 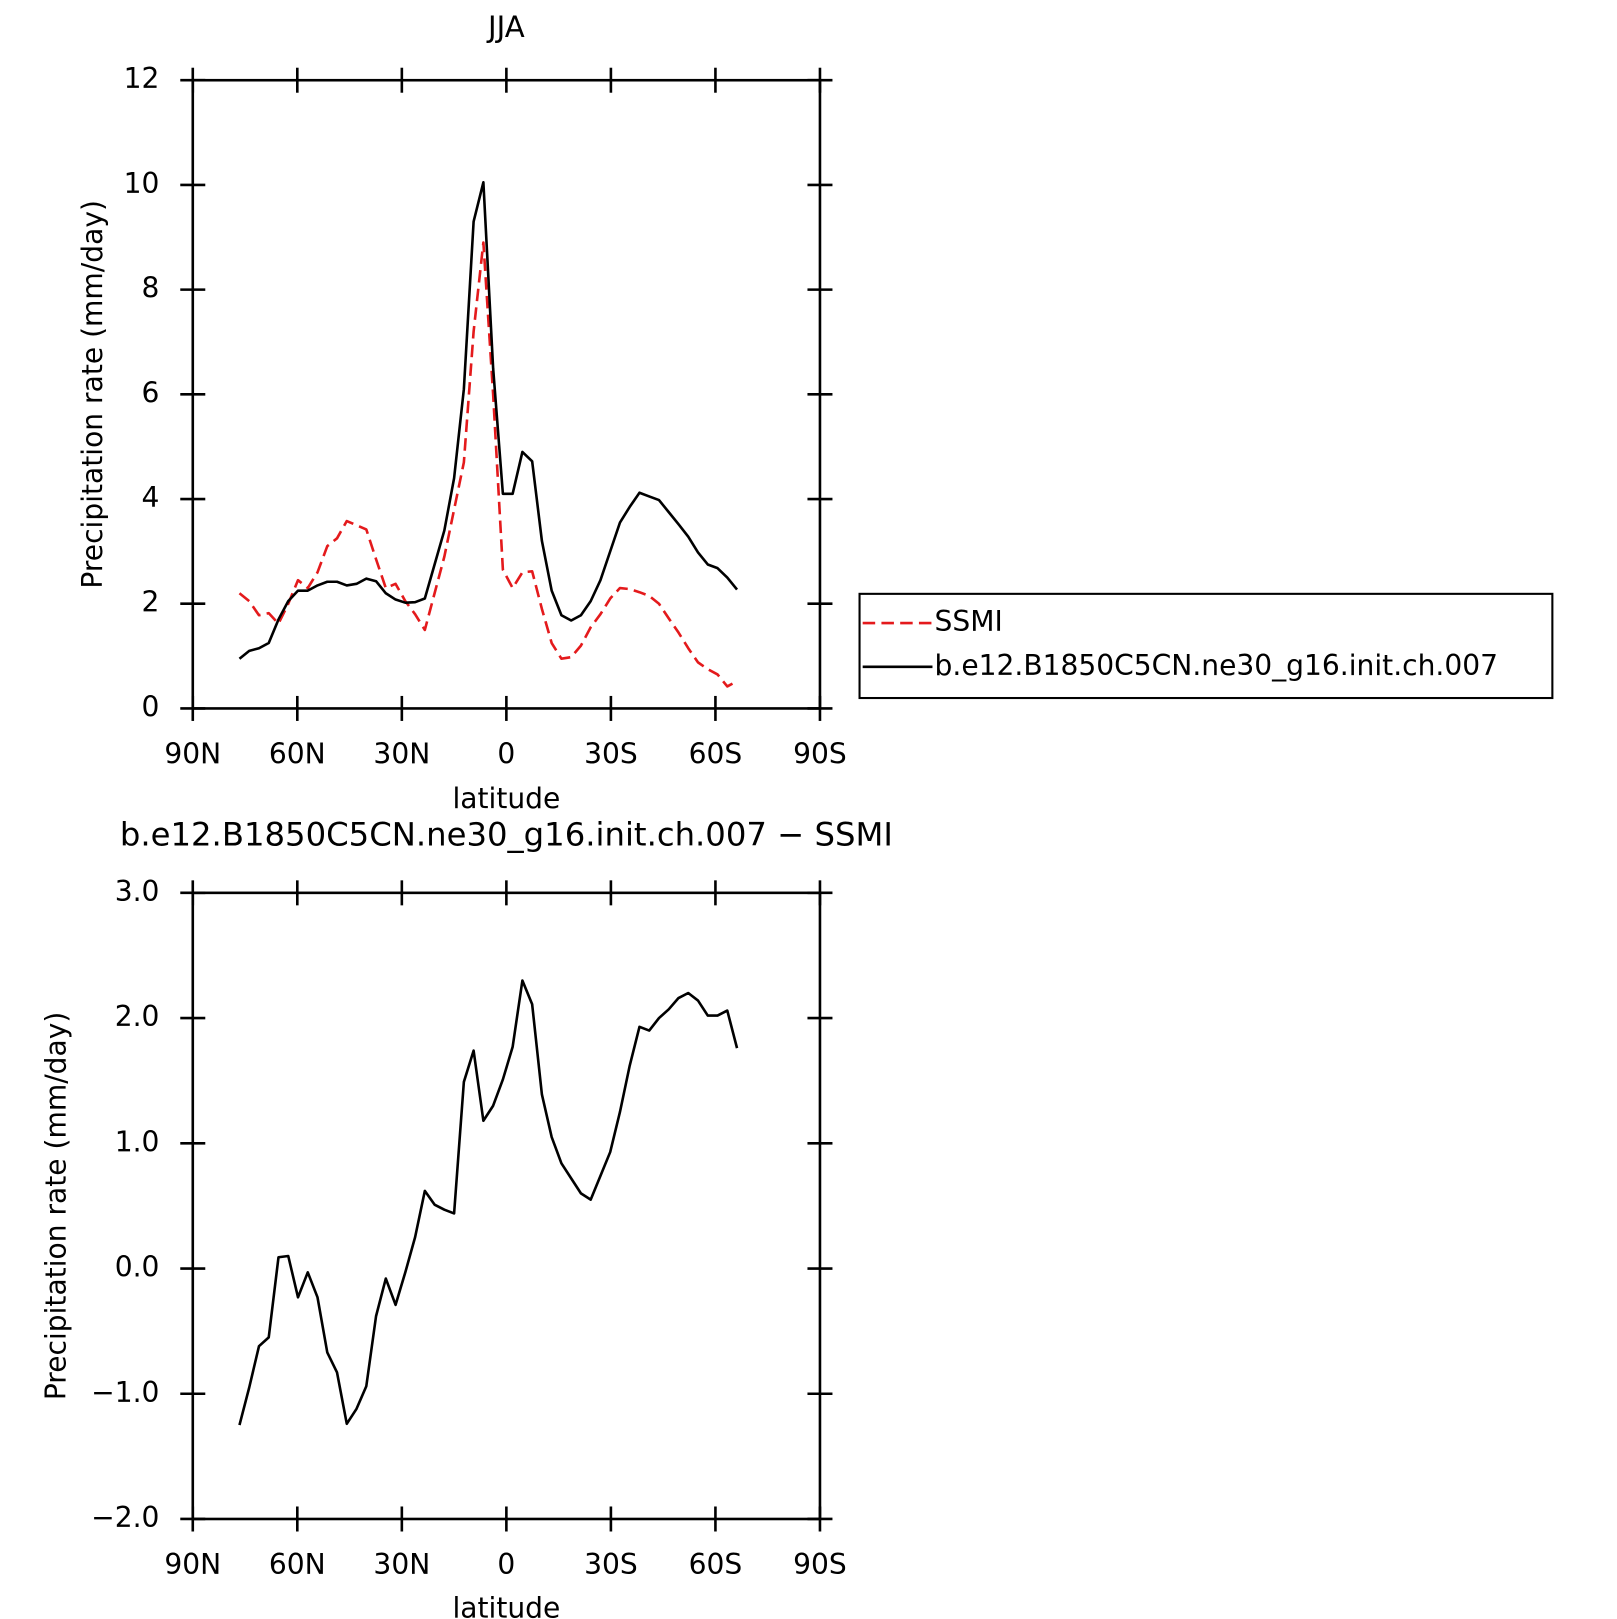 I want to click on legend-box, so click(x=1206, y=646).